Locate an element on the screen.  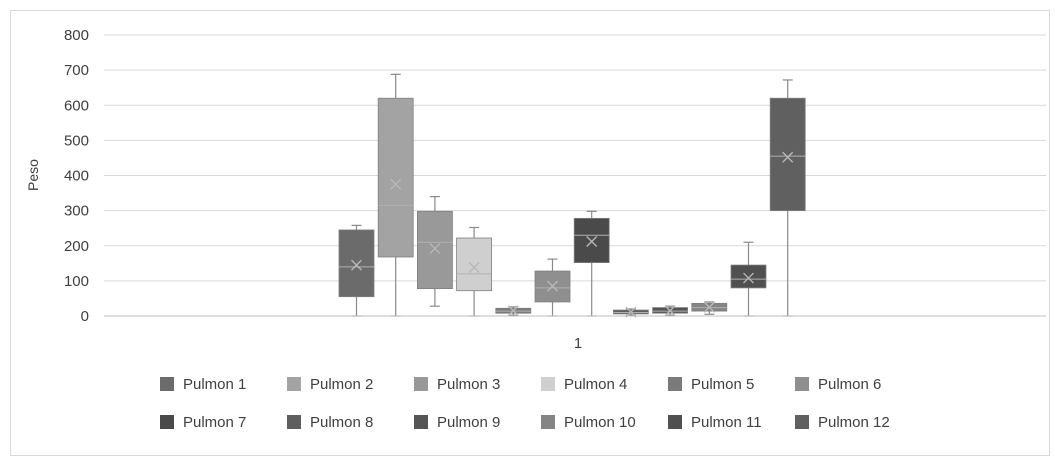
y-tick-label: 800 is located at coordinates (76, 35).